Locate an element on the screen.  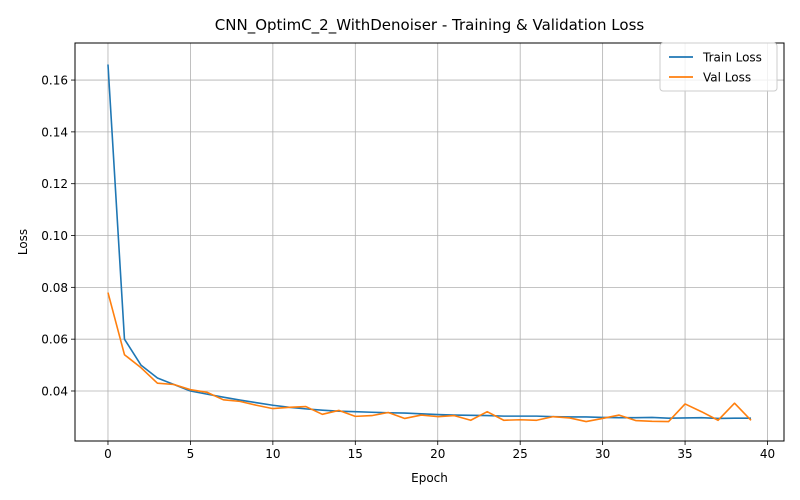
y-tick-label: 0.08 is located at coordinates (54, 288).